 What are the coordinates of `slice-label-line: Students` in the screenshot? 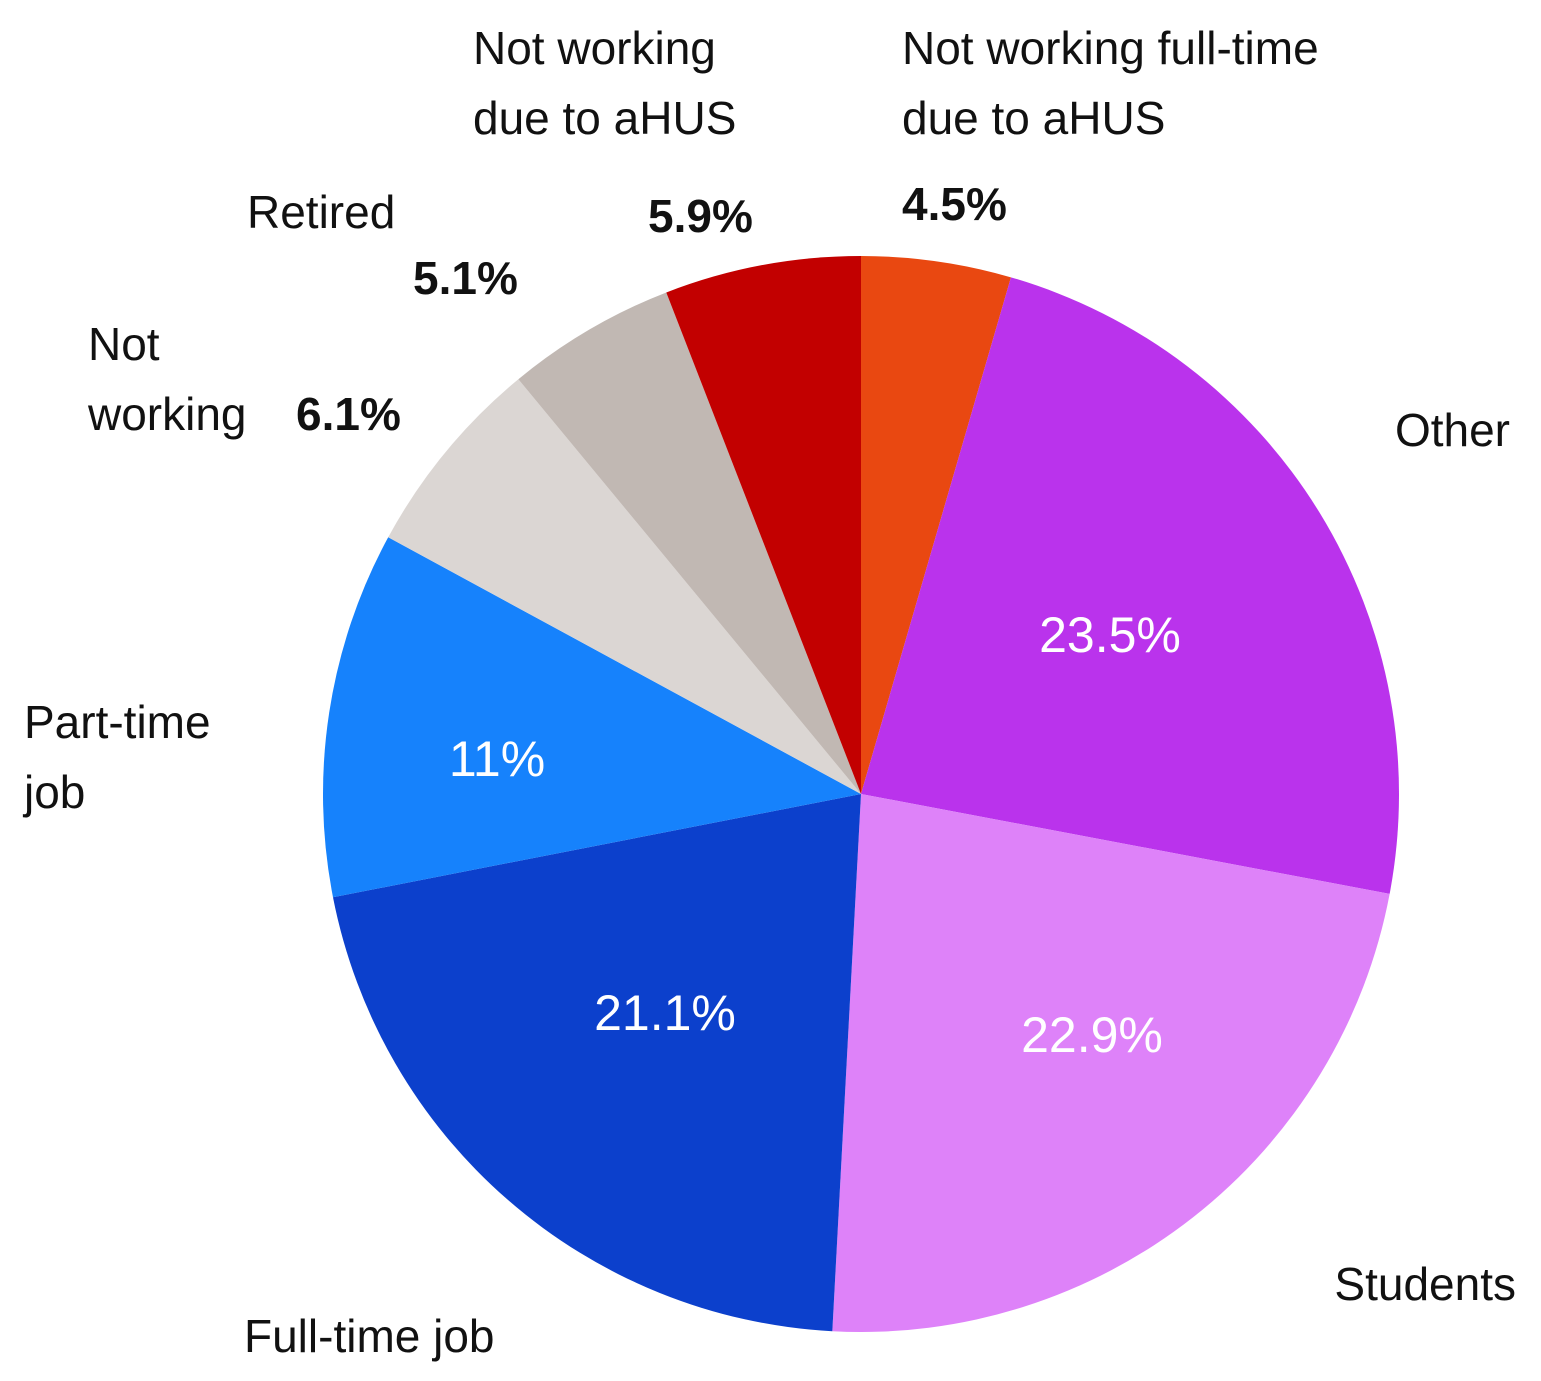 It's located at (1425, 1284).